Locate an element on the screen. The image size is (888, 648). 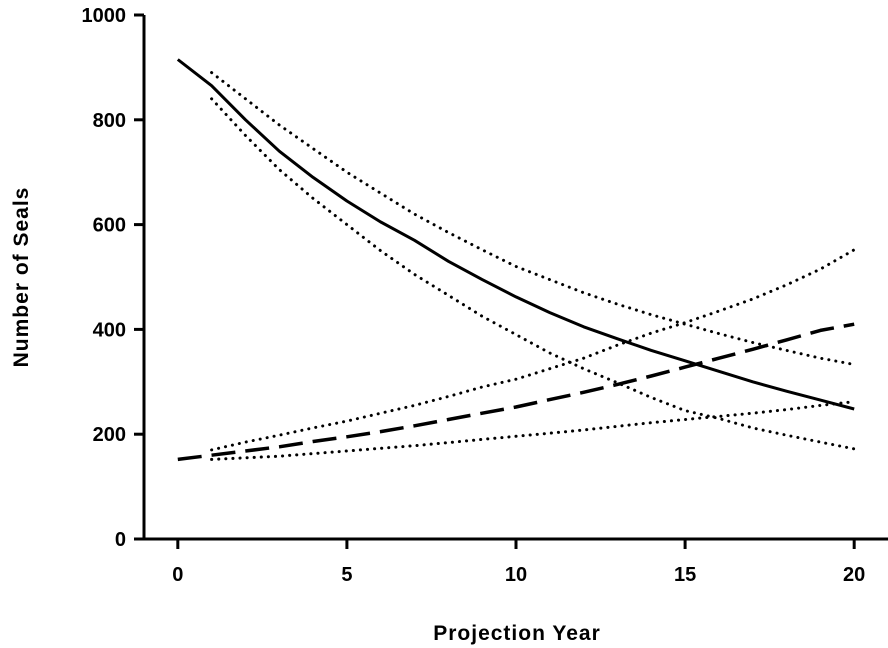
y-tick-label: 600 is located at coordinates (109, 226).